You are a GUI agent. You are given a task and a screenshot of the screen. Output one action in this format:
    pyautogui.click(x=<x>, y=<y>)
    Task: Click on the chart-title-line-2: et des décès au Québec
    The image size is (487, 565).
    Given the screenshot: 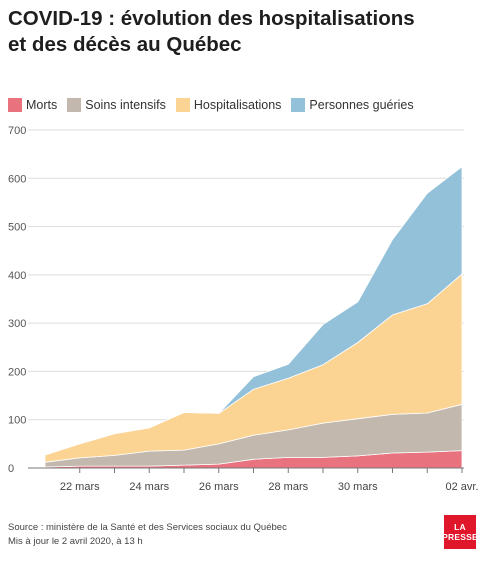 What is the action you would take?
    pyautogui.click(x=125, y=44)
    